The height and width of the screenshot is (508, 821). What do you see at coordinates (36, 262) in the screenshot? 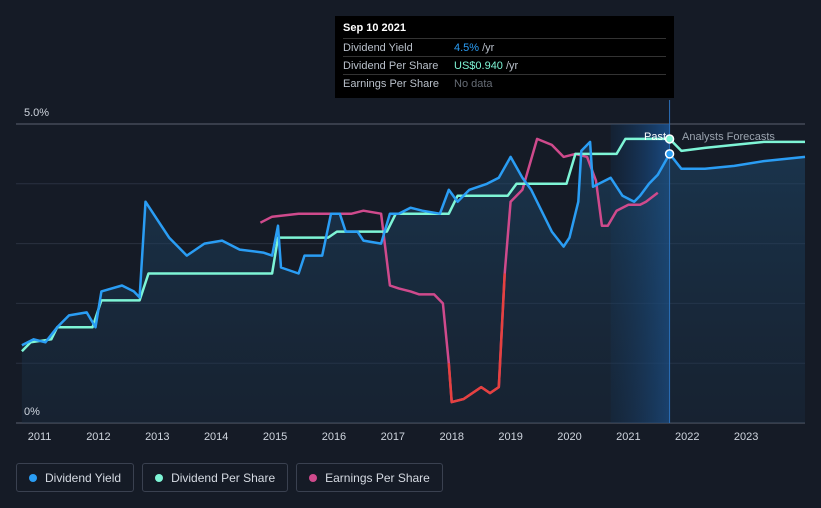
I see `y-axis-ticks: 0% 5.0%` at bounding box center [36, 262].